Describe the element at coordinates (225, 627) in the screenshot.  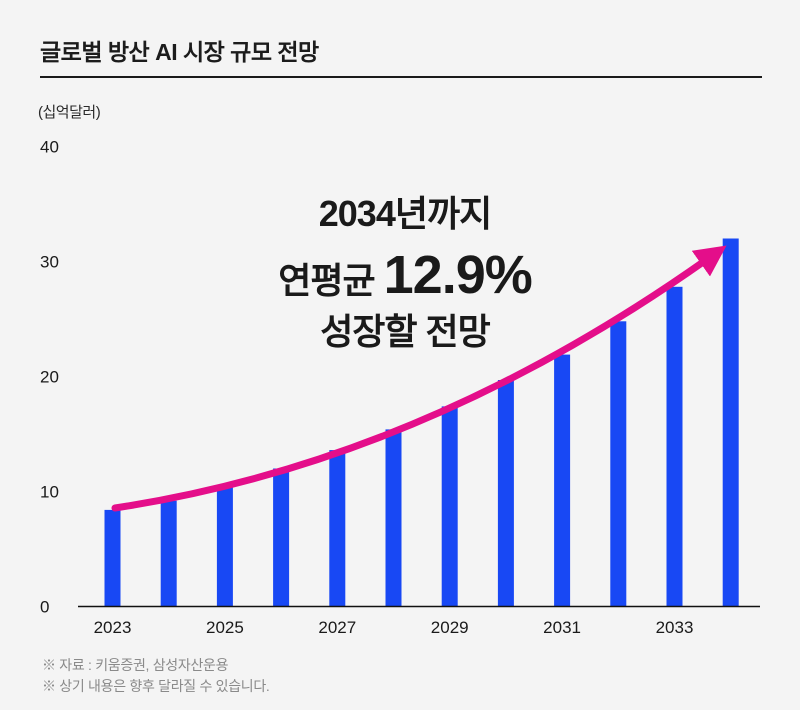
I see `x-tick-2025: 2025` at that location.